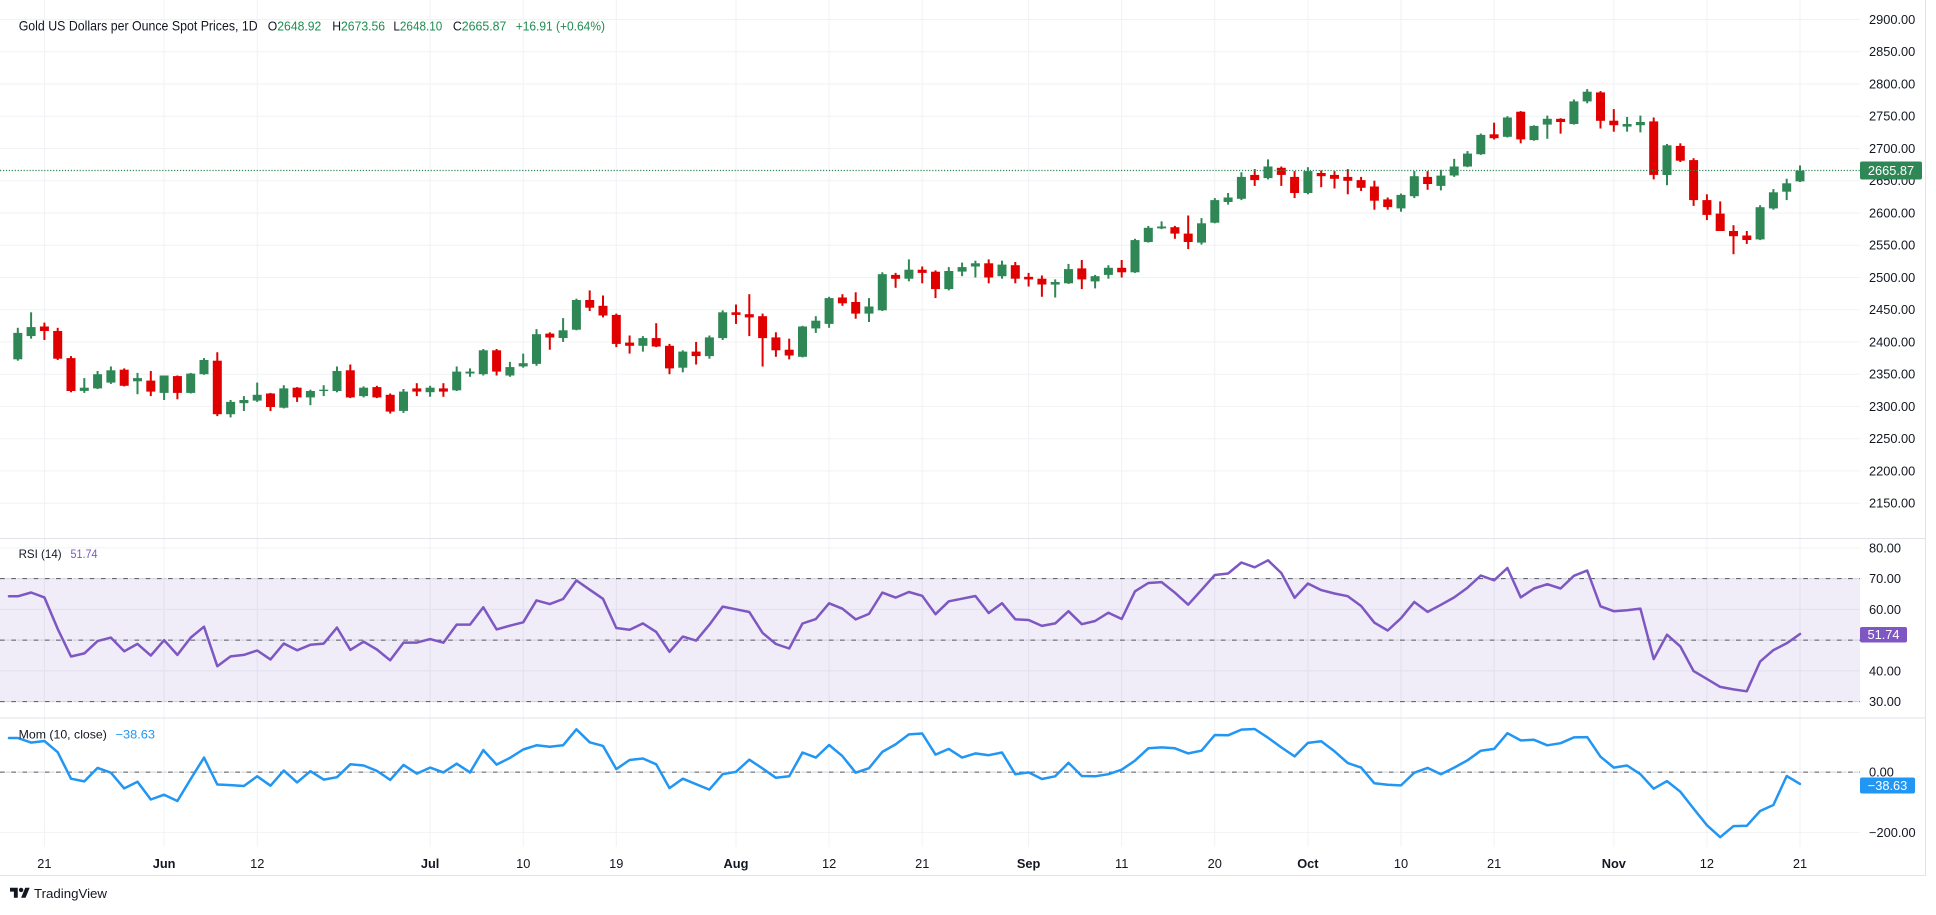 The image size is (1936, 915). I want to click on svg-text: Aug, so click(736, 863).